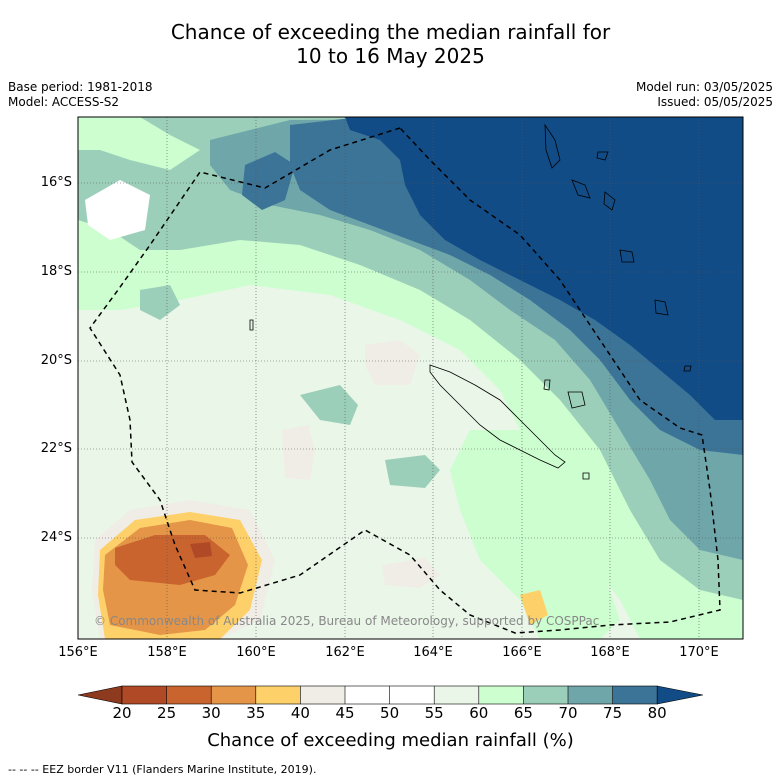  Describe the element at coordinates (522, 652) in the screenshot. I see `lon-label-166e: 166°E` at that location.